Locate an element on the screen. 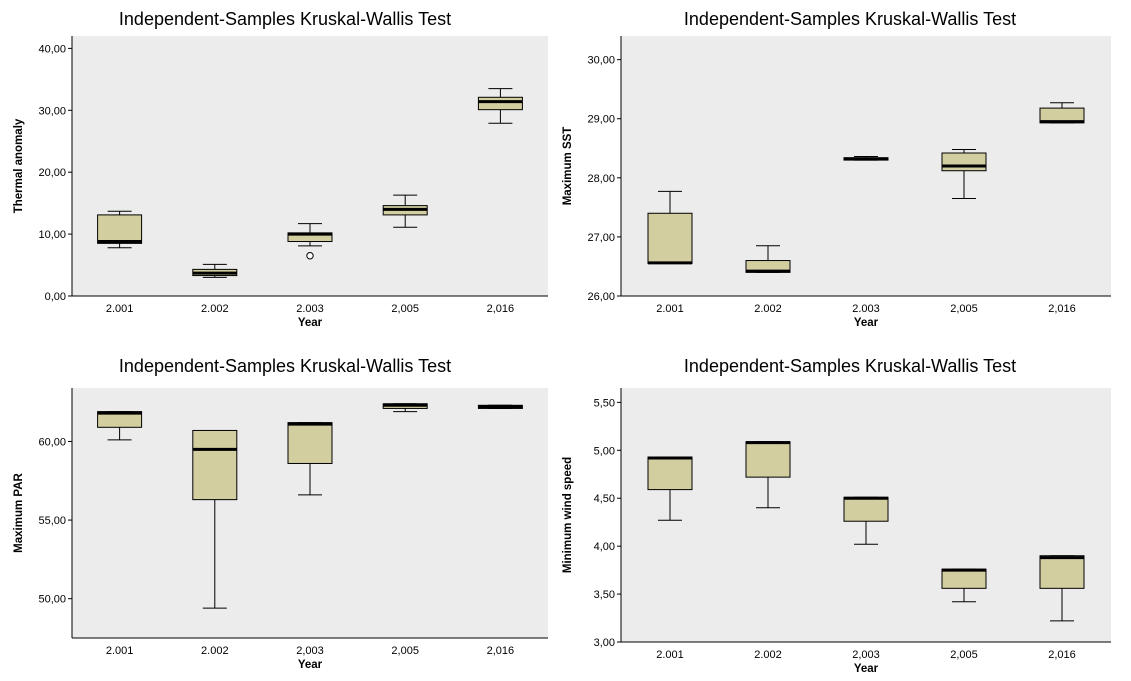 The width and height of the screenshot is (1131, 681). y-tick-label: 50,00 is located at coordinates (52, 600).